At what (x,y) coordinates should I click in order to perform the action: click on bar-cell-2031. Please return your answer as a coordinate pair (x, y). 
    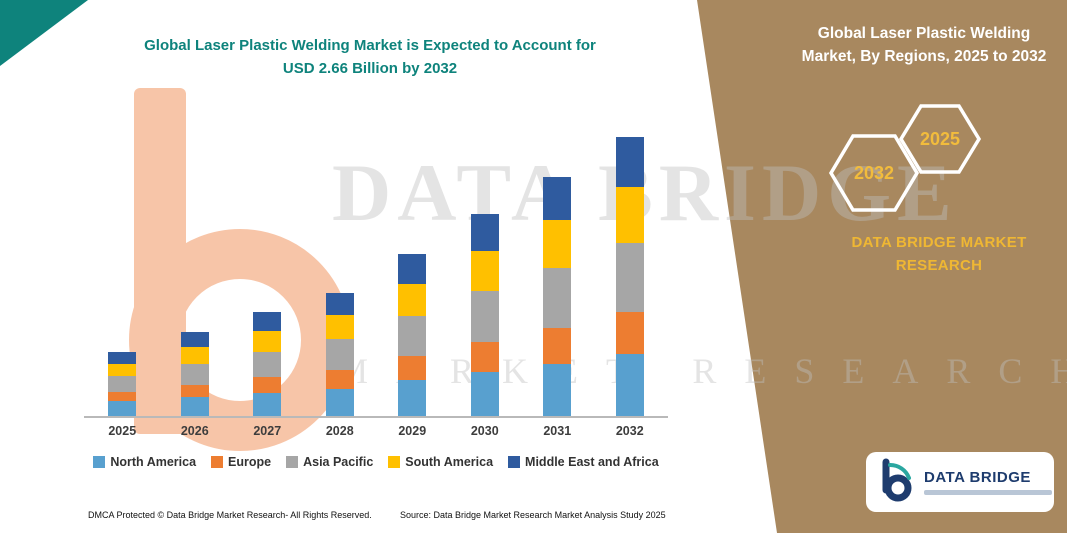
    Looking at the image, I should click on (557, 296).